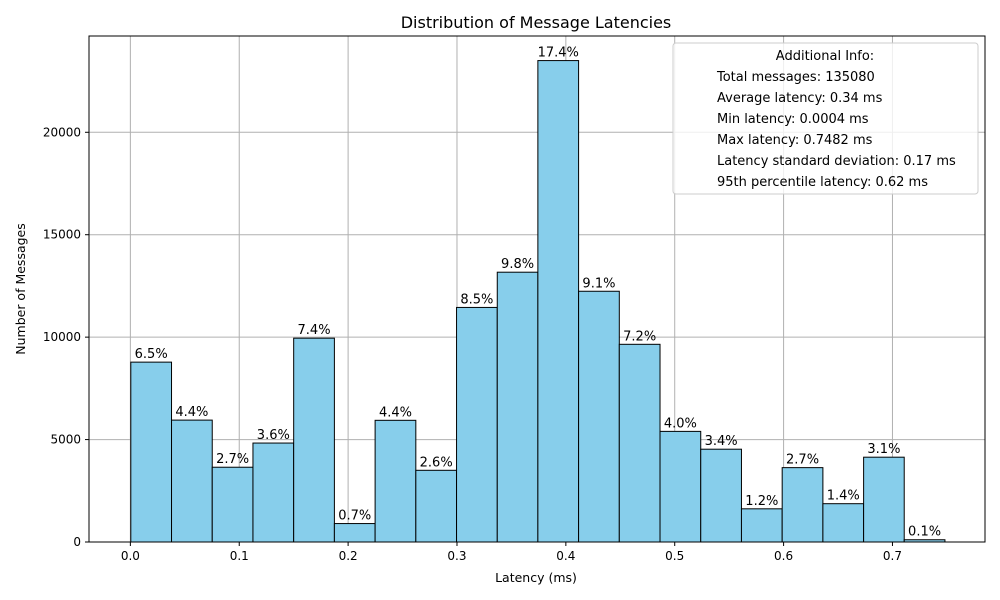 This screenshot has width=1000, height=600. I want to click on bar-percent-label: 6.5%, so click(151, 354).